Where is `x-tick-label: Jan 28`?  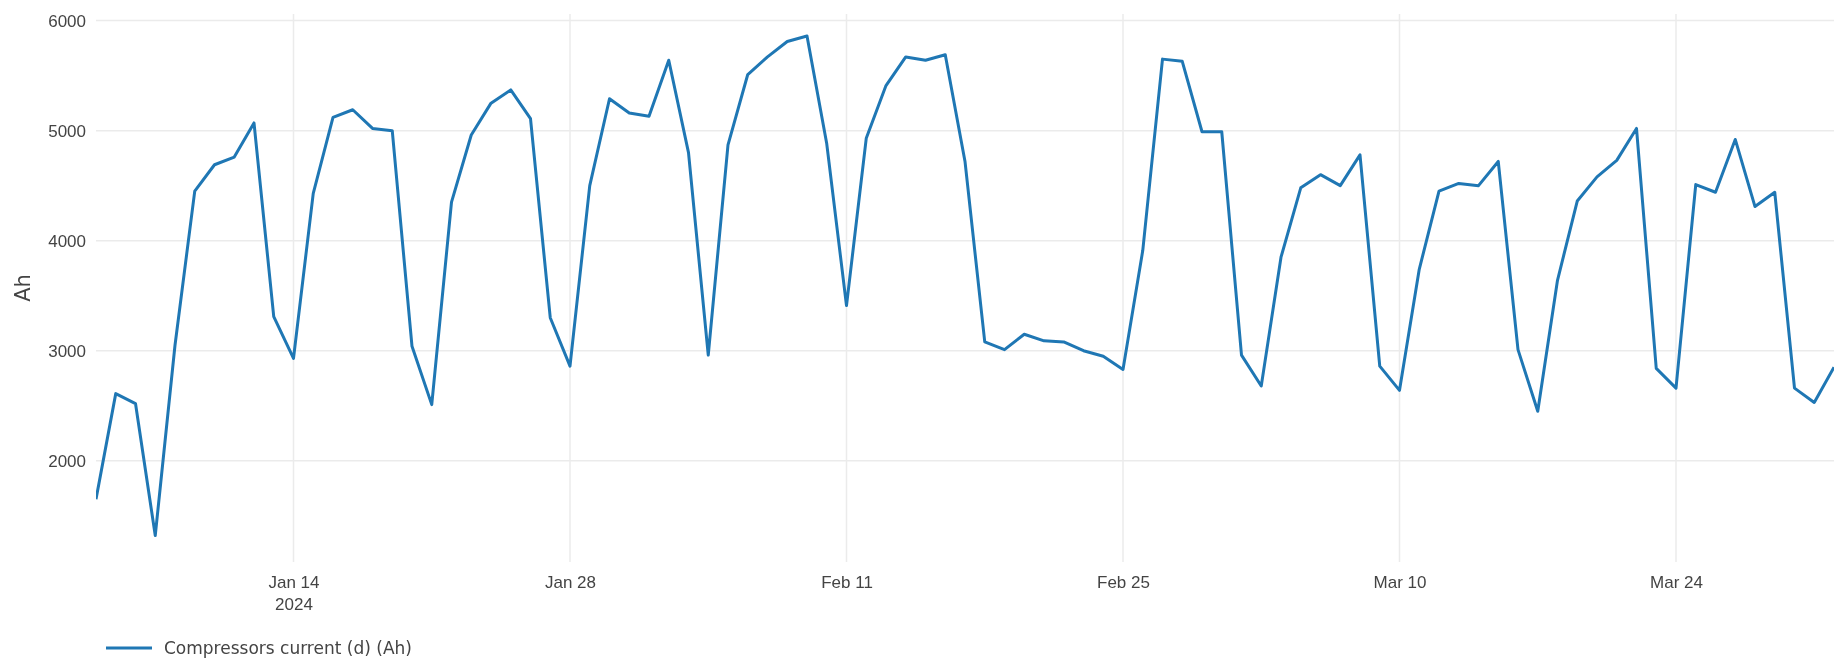
x-tick-label: Jan 28 is located at coordinates (570, 582).